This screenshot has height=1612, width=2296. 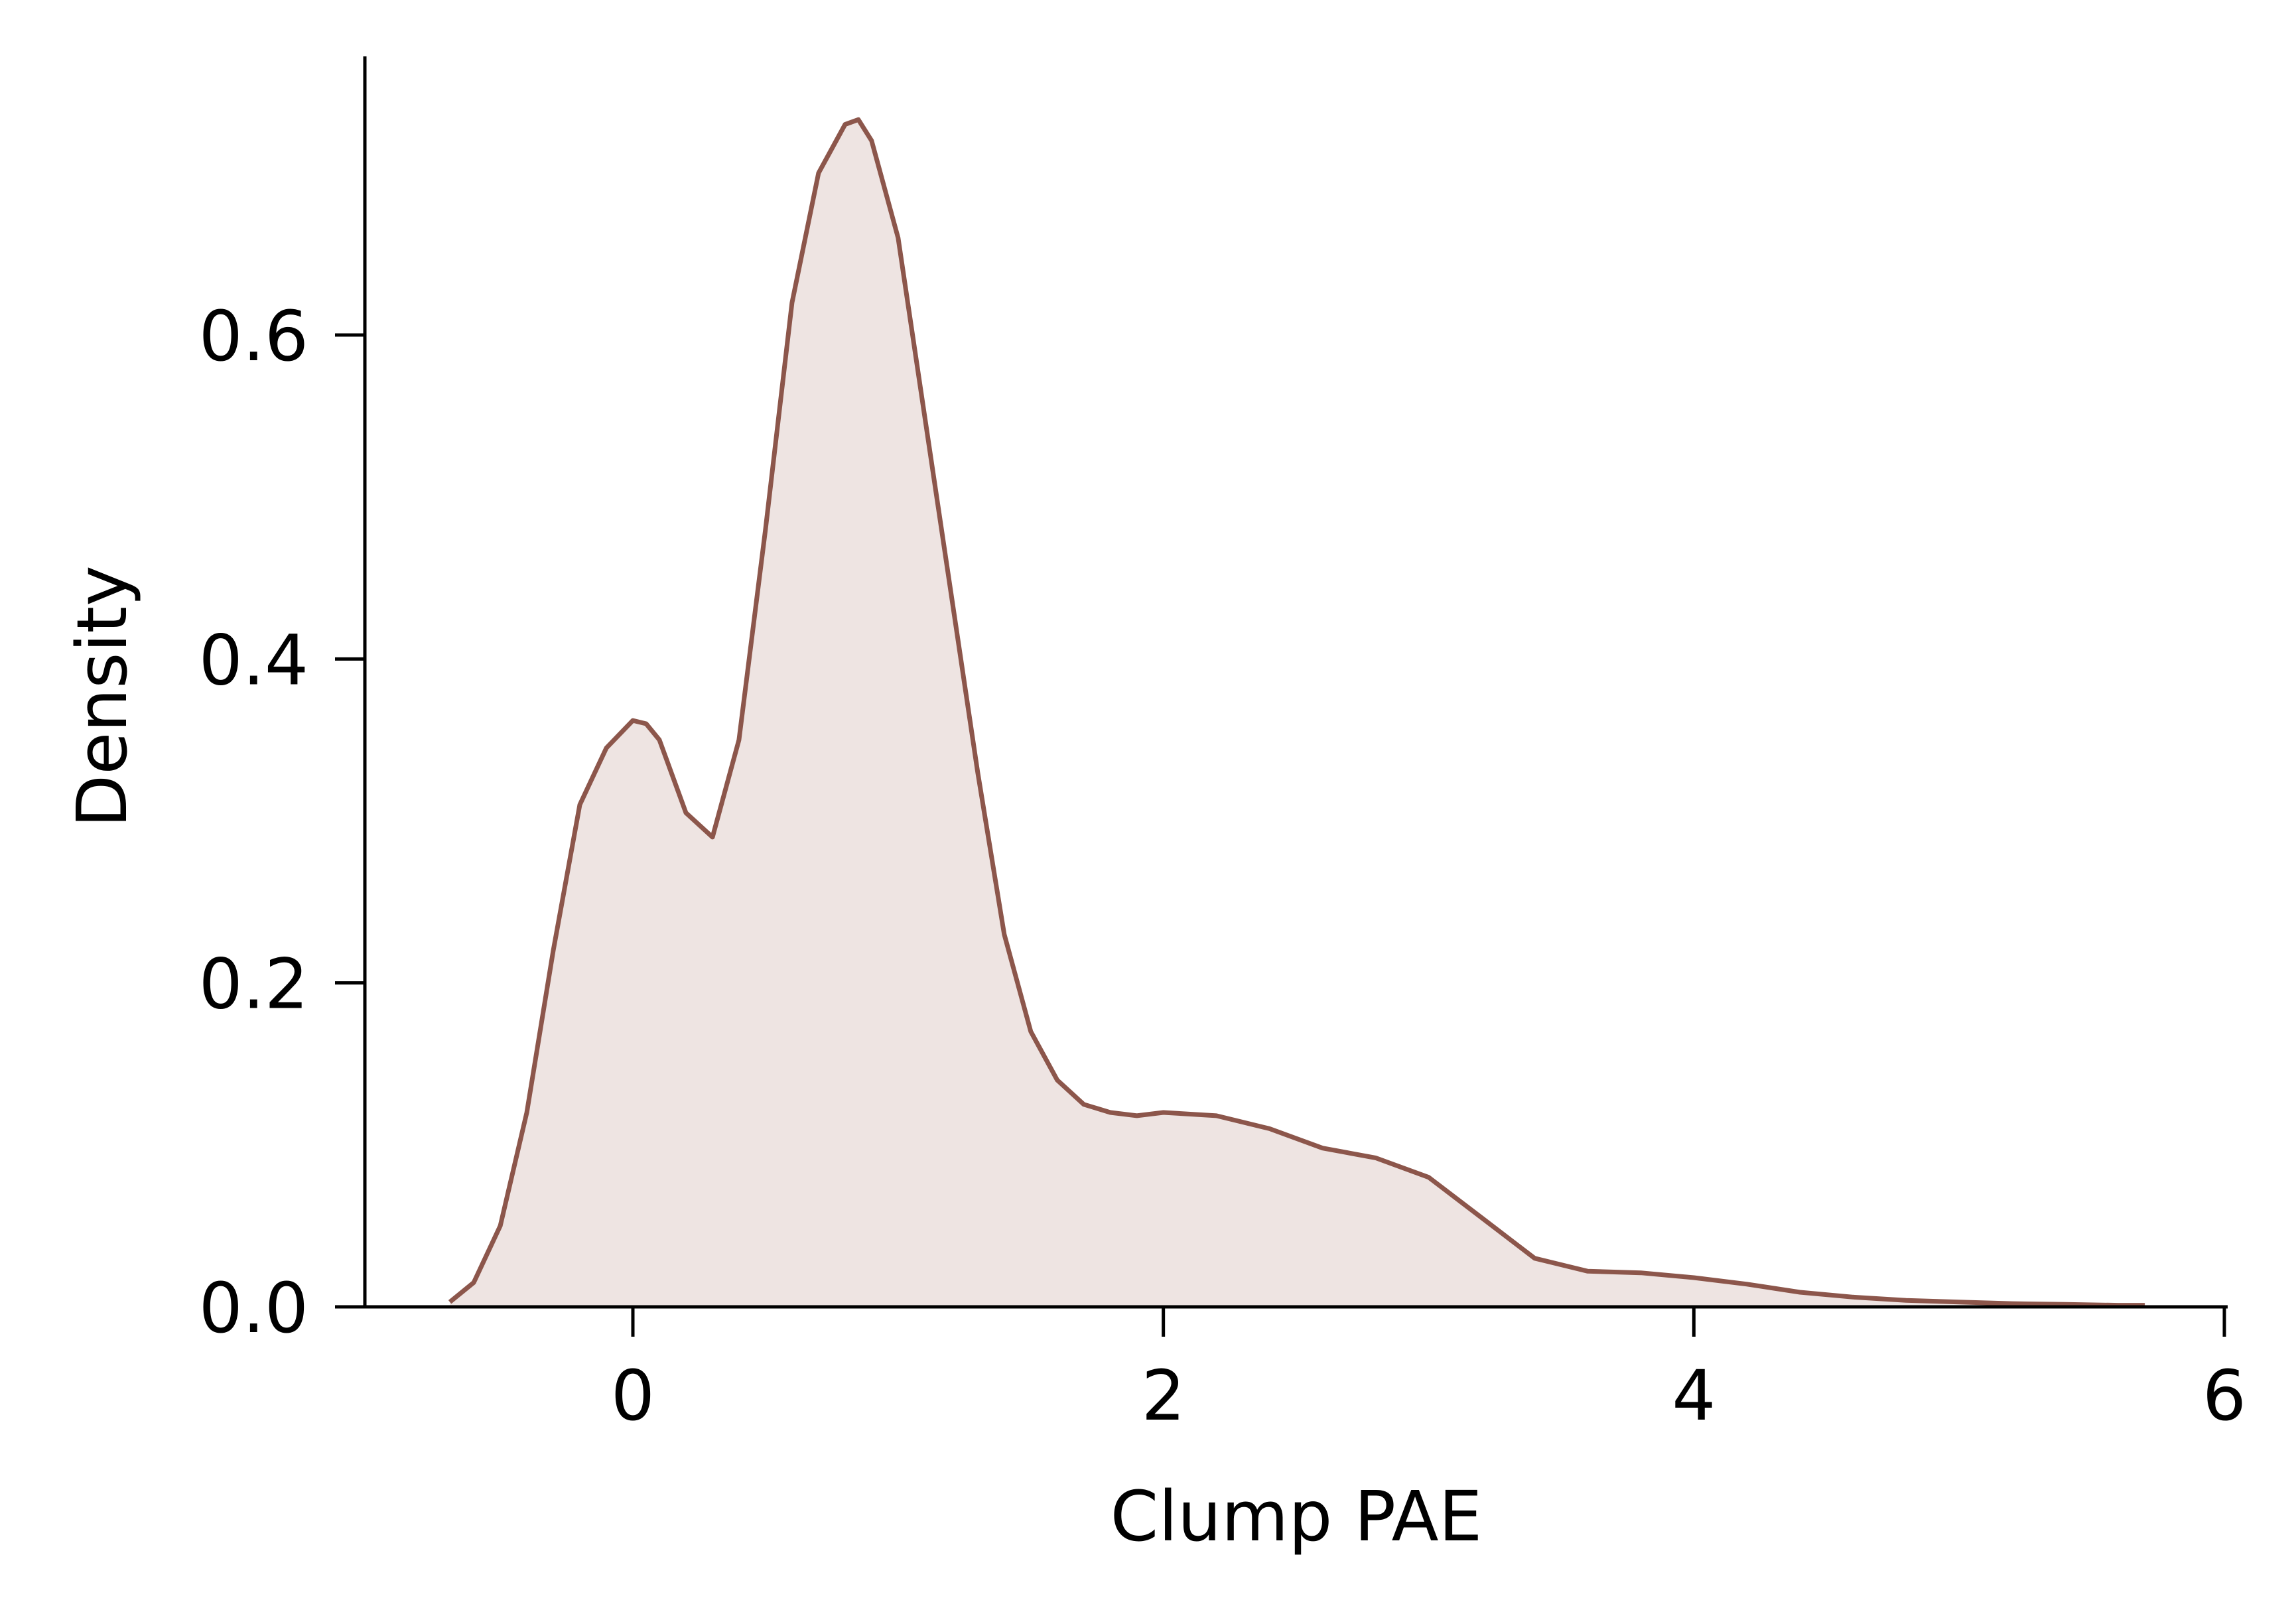 What do you see at coordinates (1428, 1371) in the screenshot?
I see `x-axis-ticks: 0 2 4 6` at bounding box center [1428, 1371].